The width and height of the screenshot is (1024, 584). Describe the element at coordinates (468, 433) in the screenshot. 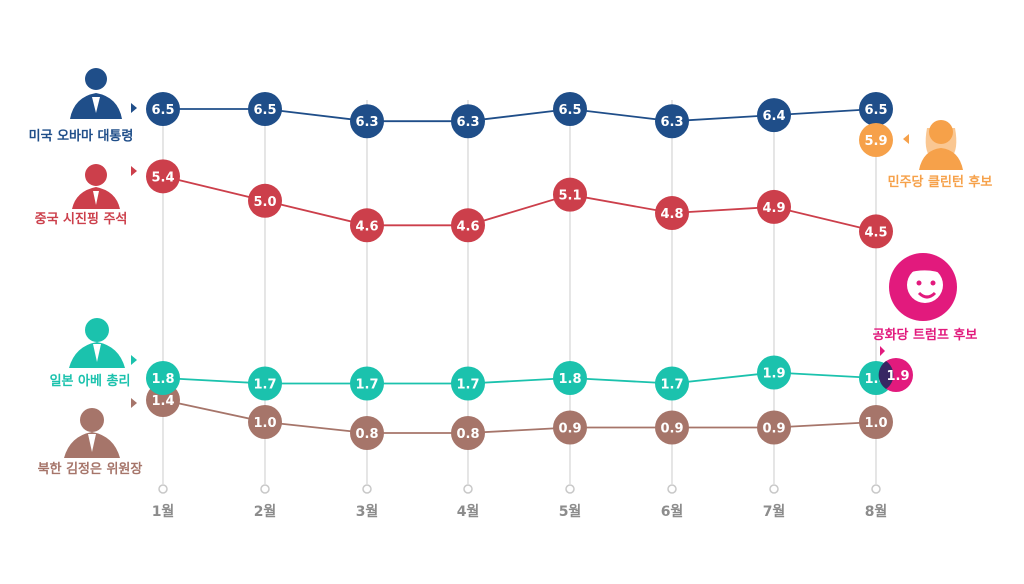

I see `data-point: 0.8` at that location.